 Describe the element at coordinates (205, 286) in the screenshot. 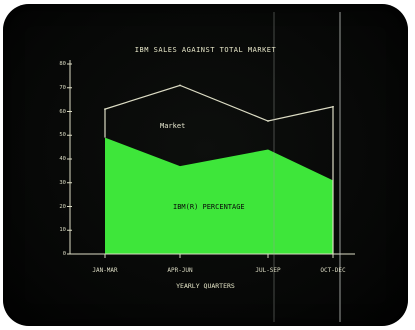

I see `x-axis-title: YEARLY QUARTERS` at that location.